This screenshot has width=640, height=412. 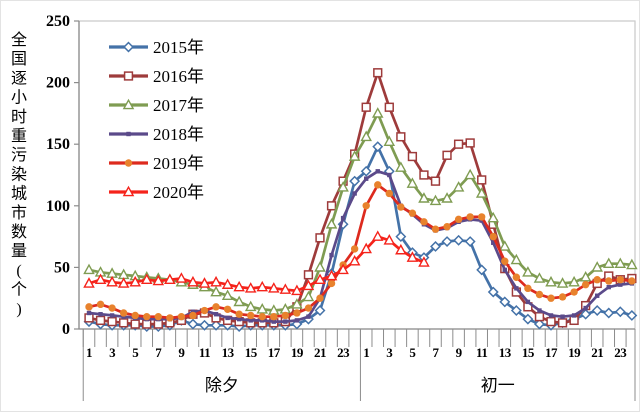 I want to click on legend-item-2019: 2019年, so click(x=156, y=163).